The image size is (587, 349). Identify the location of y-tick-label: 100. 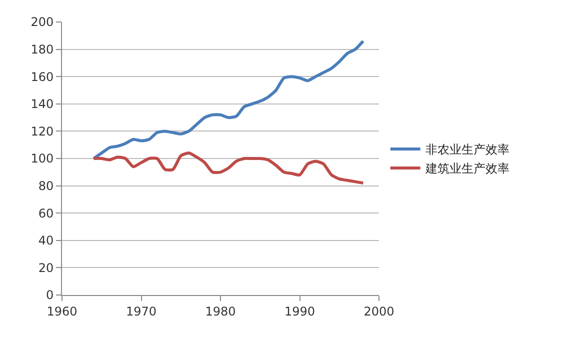
(42, 159).